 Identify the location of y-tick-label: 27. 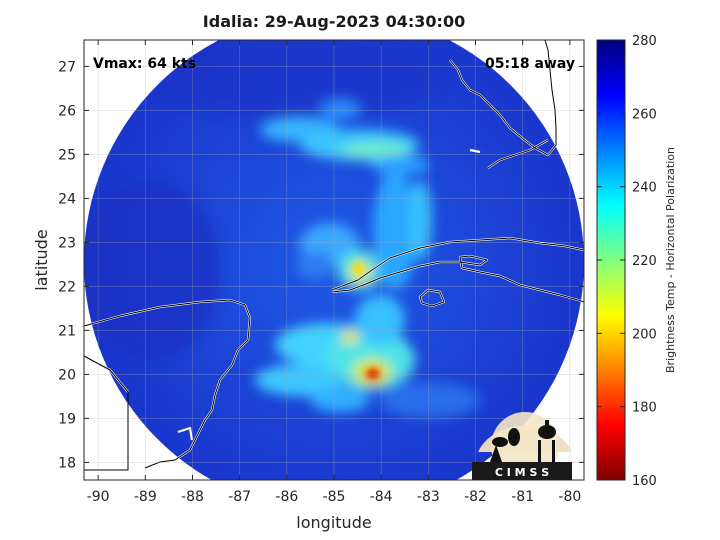
(67, 67).